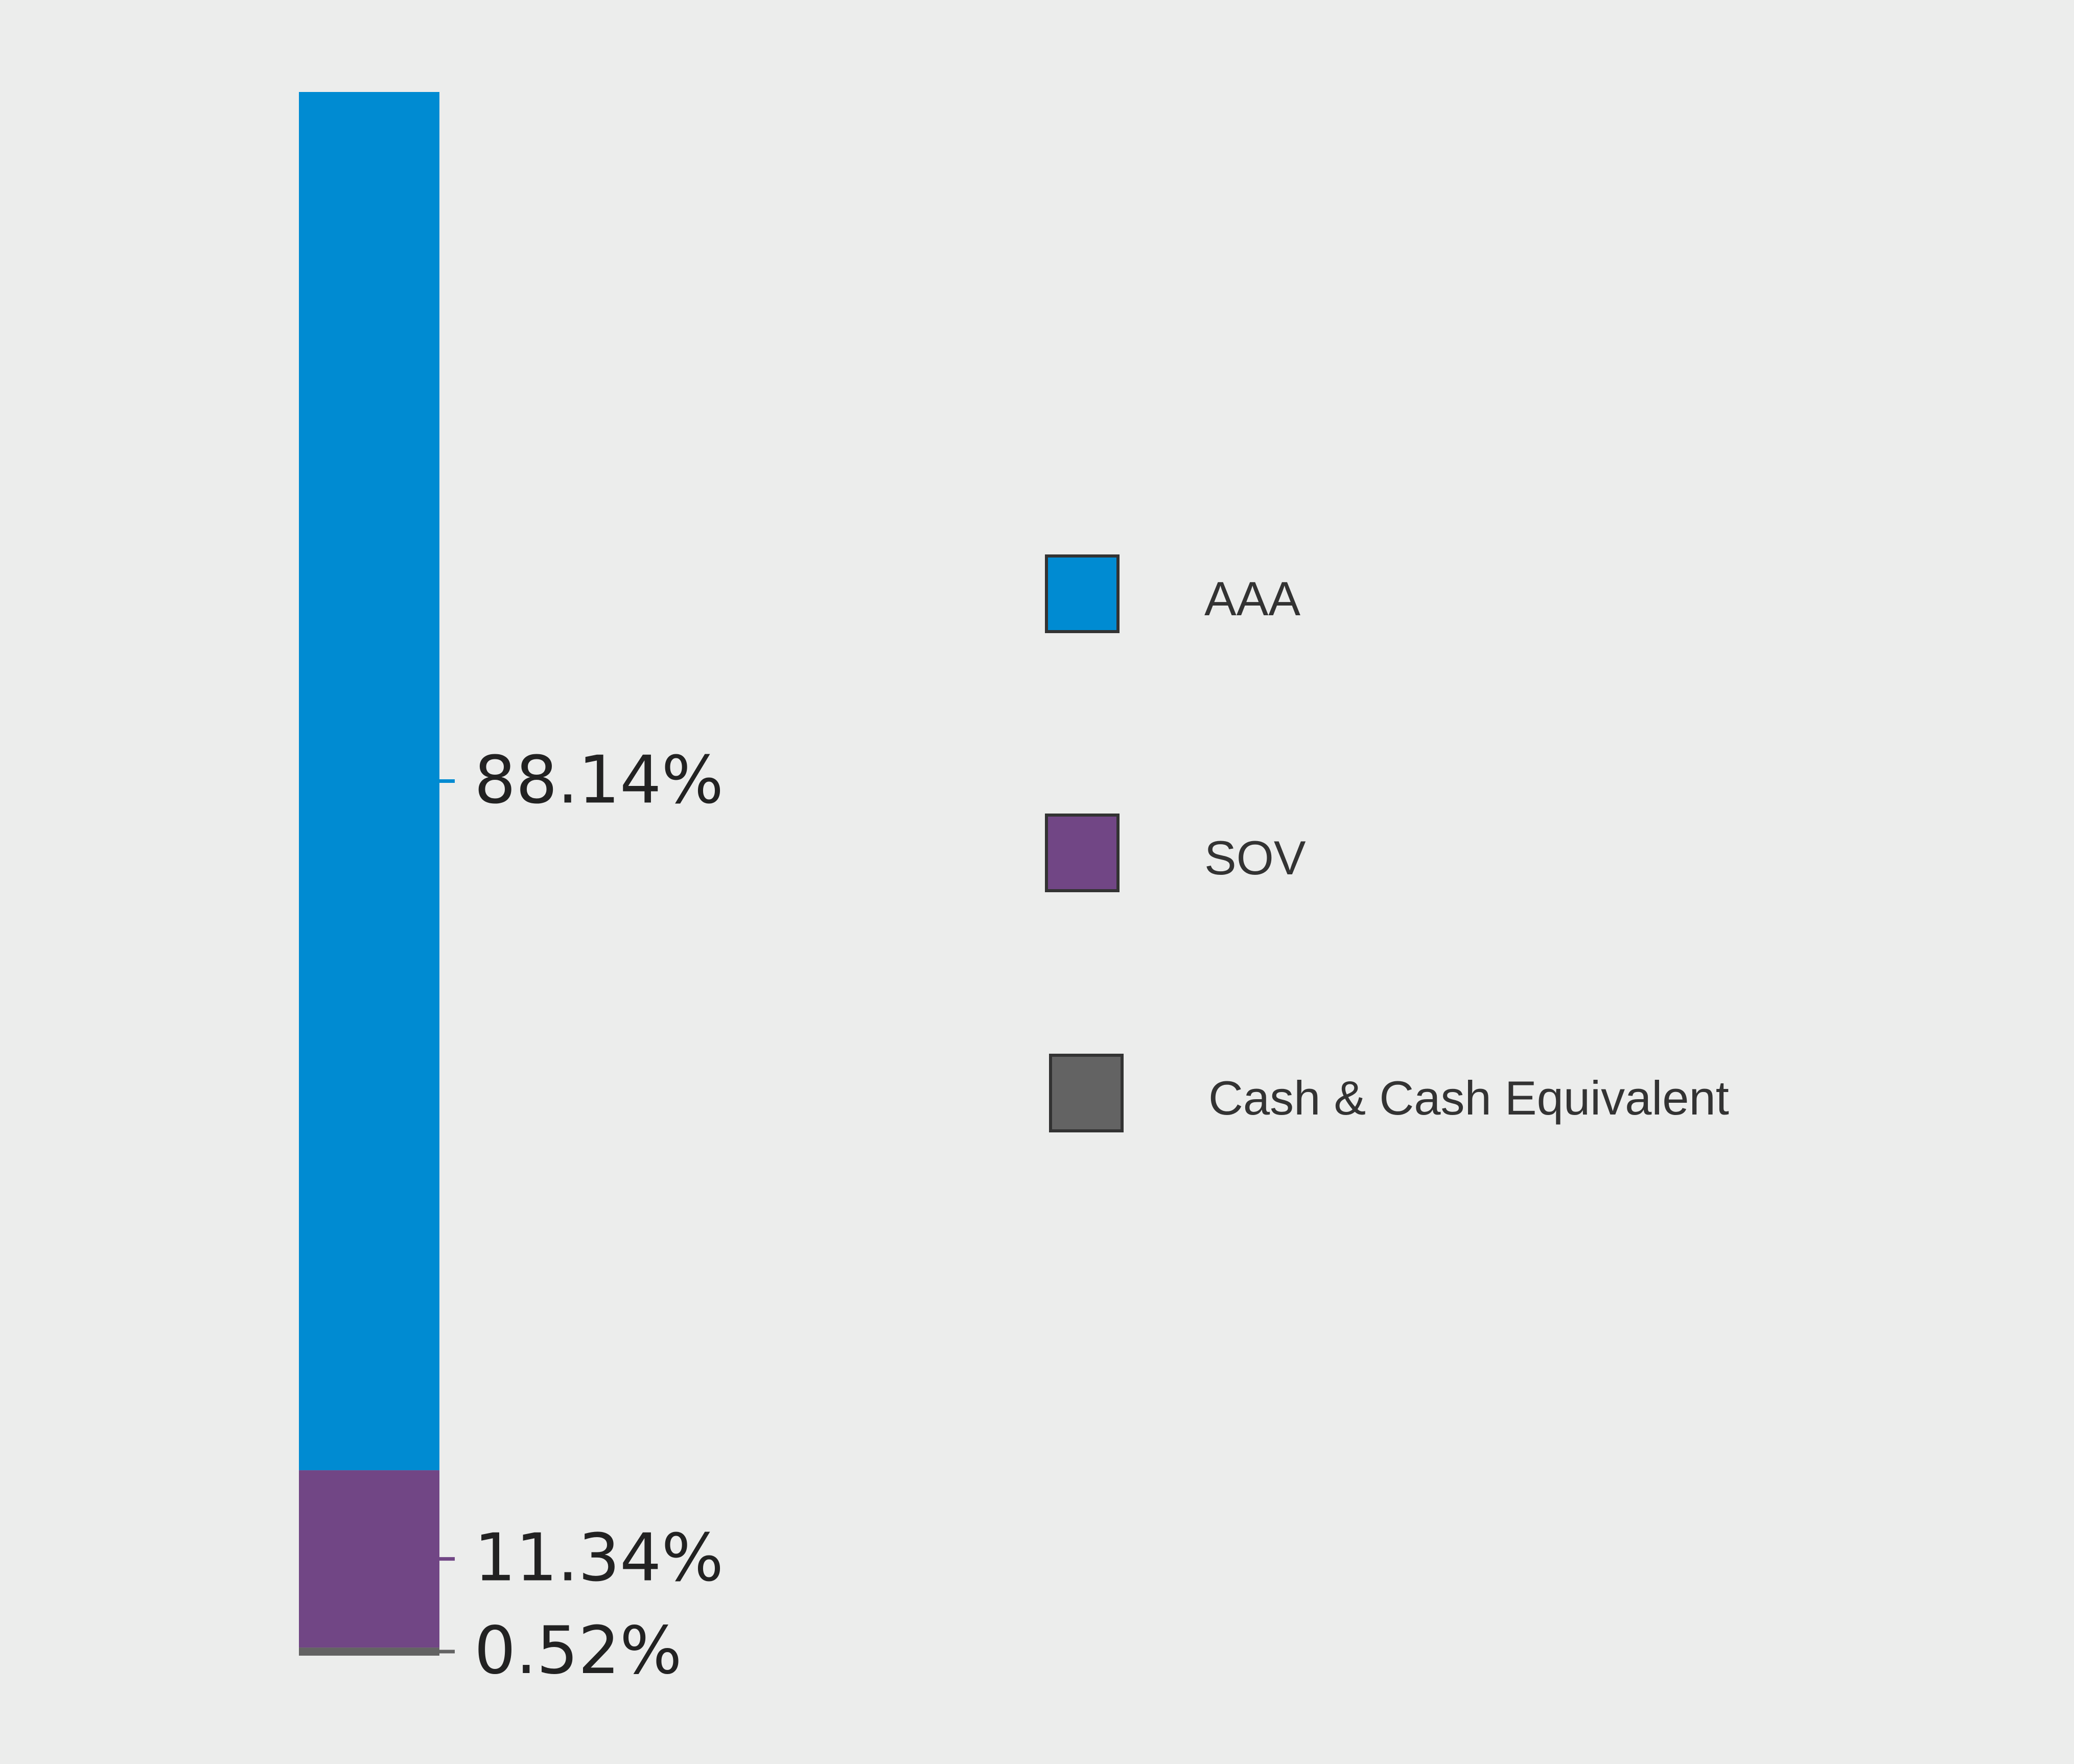 The width and height of the screenshot is (2074, 1764). Describe the element at coordinates (1530, 595) in the screenshot. I see `legend-item-aaa: AAA` at that location.